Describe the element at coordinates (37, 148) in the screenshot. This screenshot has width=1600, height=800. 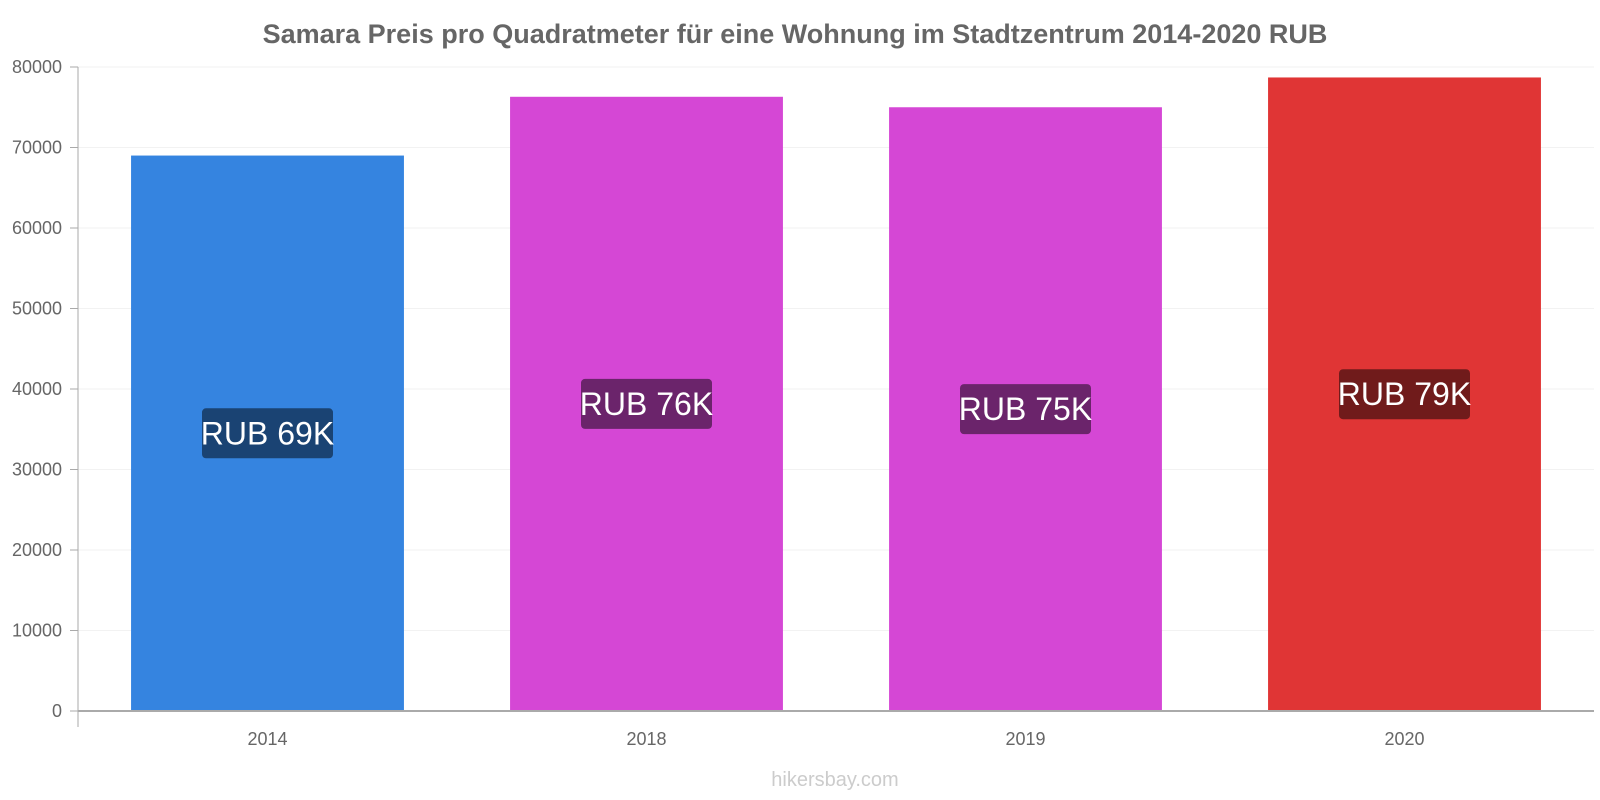
I see `y-tick-label: 70000` at that location.